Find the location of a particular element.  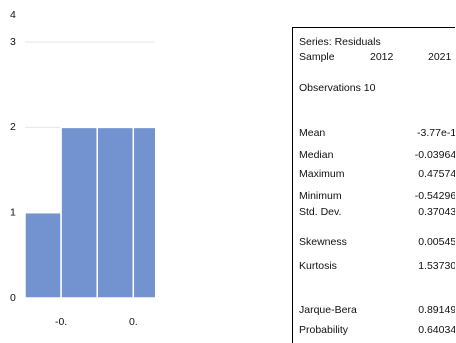

y-tick-label: 0 is located at coordinates (13, 298).